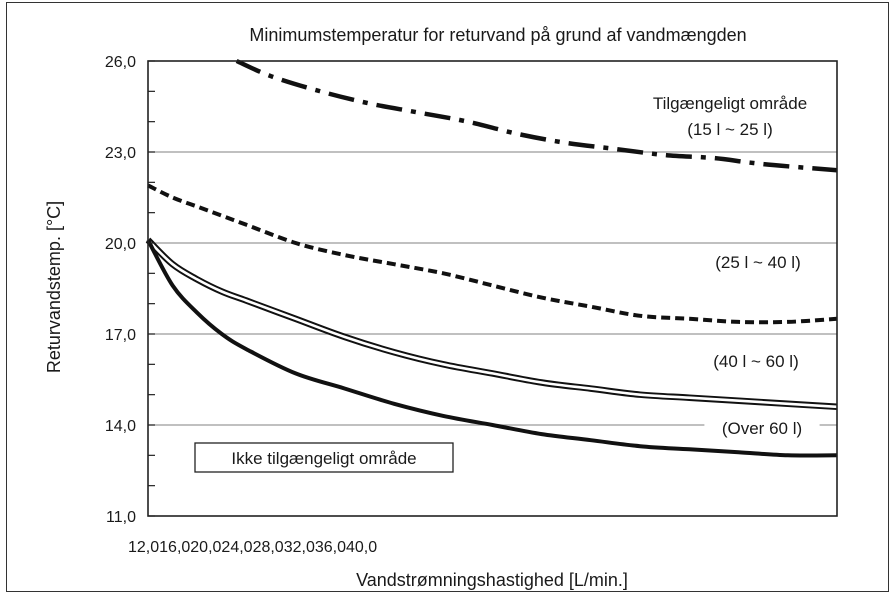 Image resolution: width=895 pixels, height=598 pixels. Describe the element at coordinates (492, 580) in the screenshot. I see `x-axis-label: Vandstrømningshastighed [L/min.]` at that location.